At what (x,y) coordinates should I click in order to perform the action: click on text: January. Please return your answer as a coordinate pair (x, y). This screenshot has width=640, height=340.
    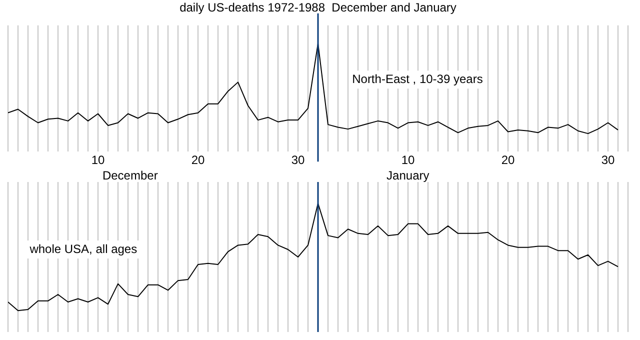
    Looking at the image, I should click on (408, 175).